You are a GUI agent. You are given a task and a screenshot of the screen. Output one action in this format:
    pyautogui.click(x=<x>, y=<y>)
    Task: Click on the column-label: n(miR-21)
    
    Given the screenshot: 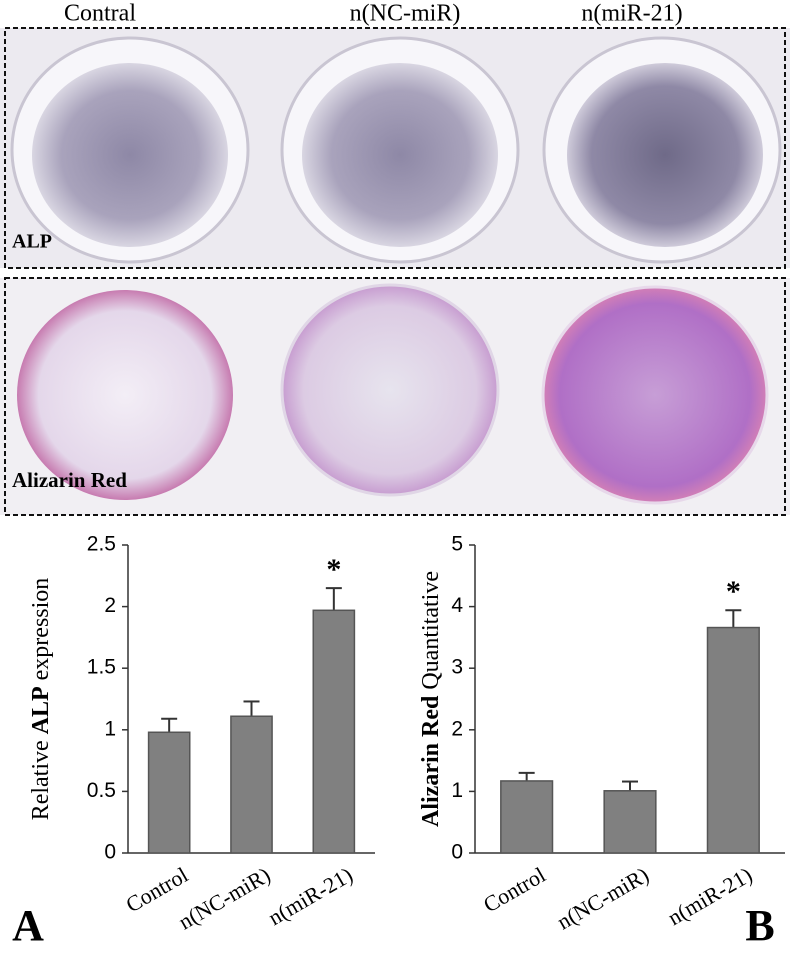 What is the action you would take?
    pyautogui.click(x=631, y=14)
    